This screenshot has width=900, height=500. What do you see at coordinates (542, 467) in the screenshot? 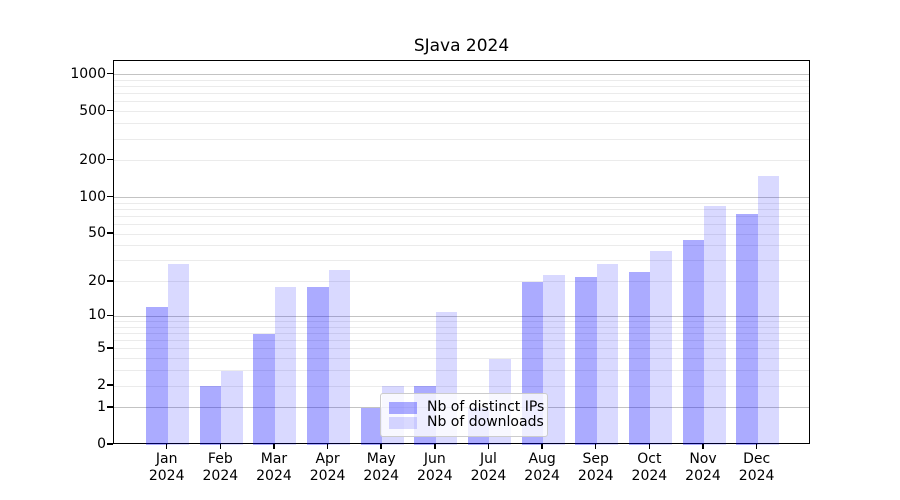
I see `x-tick-label-aug: Aug 2024` at bounding box center [542, 467].